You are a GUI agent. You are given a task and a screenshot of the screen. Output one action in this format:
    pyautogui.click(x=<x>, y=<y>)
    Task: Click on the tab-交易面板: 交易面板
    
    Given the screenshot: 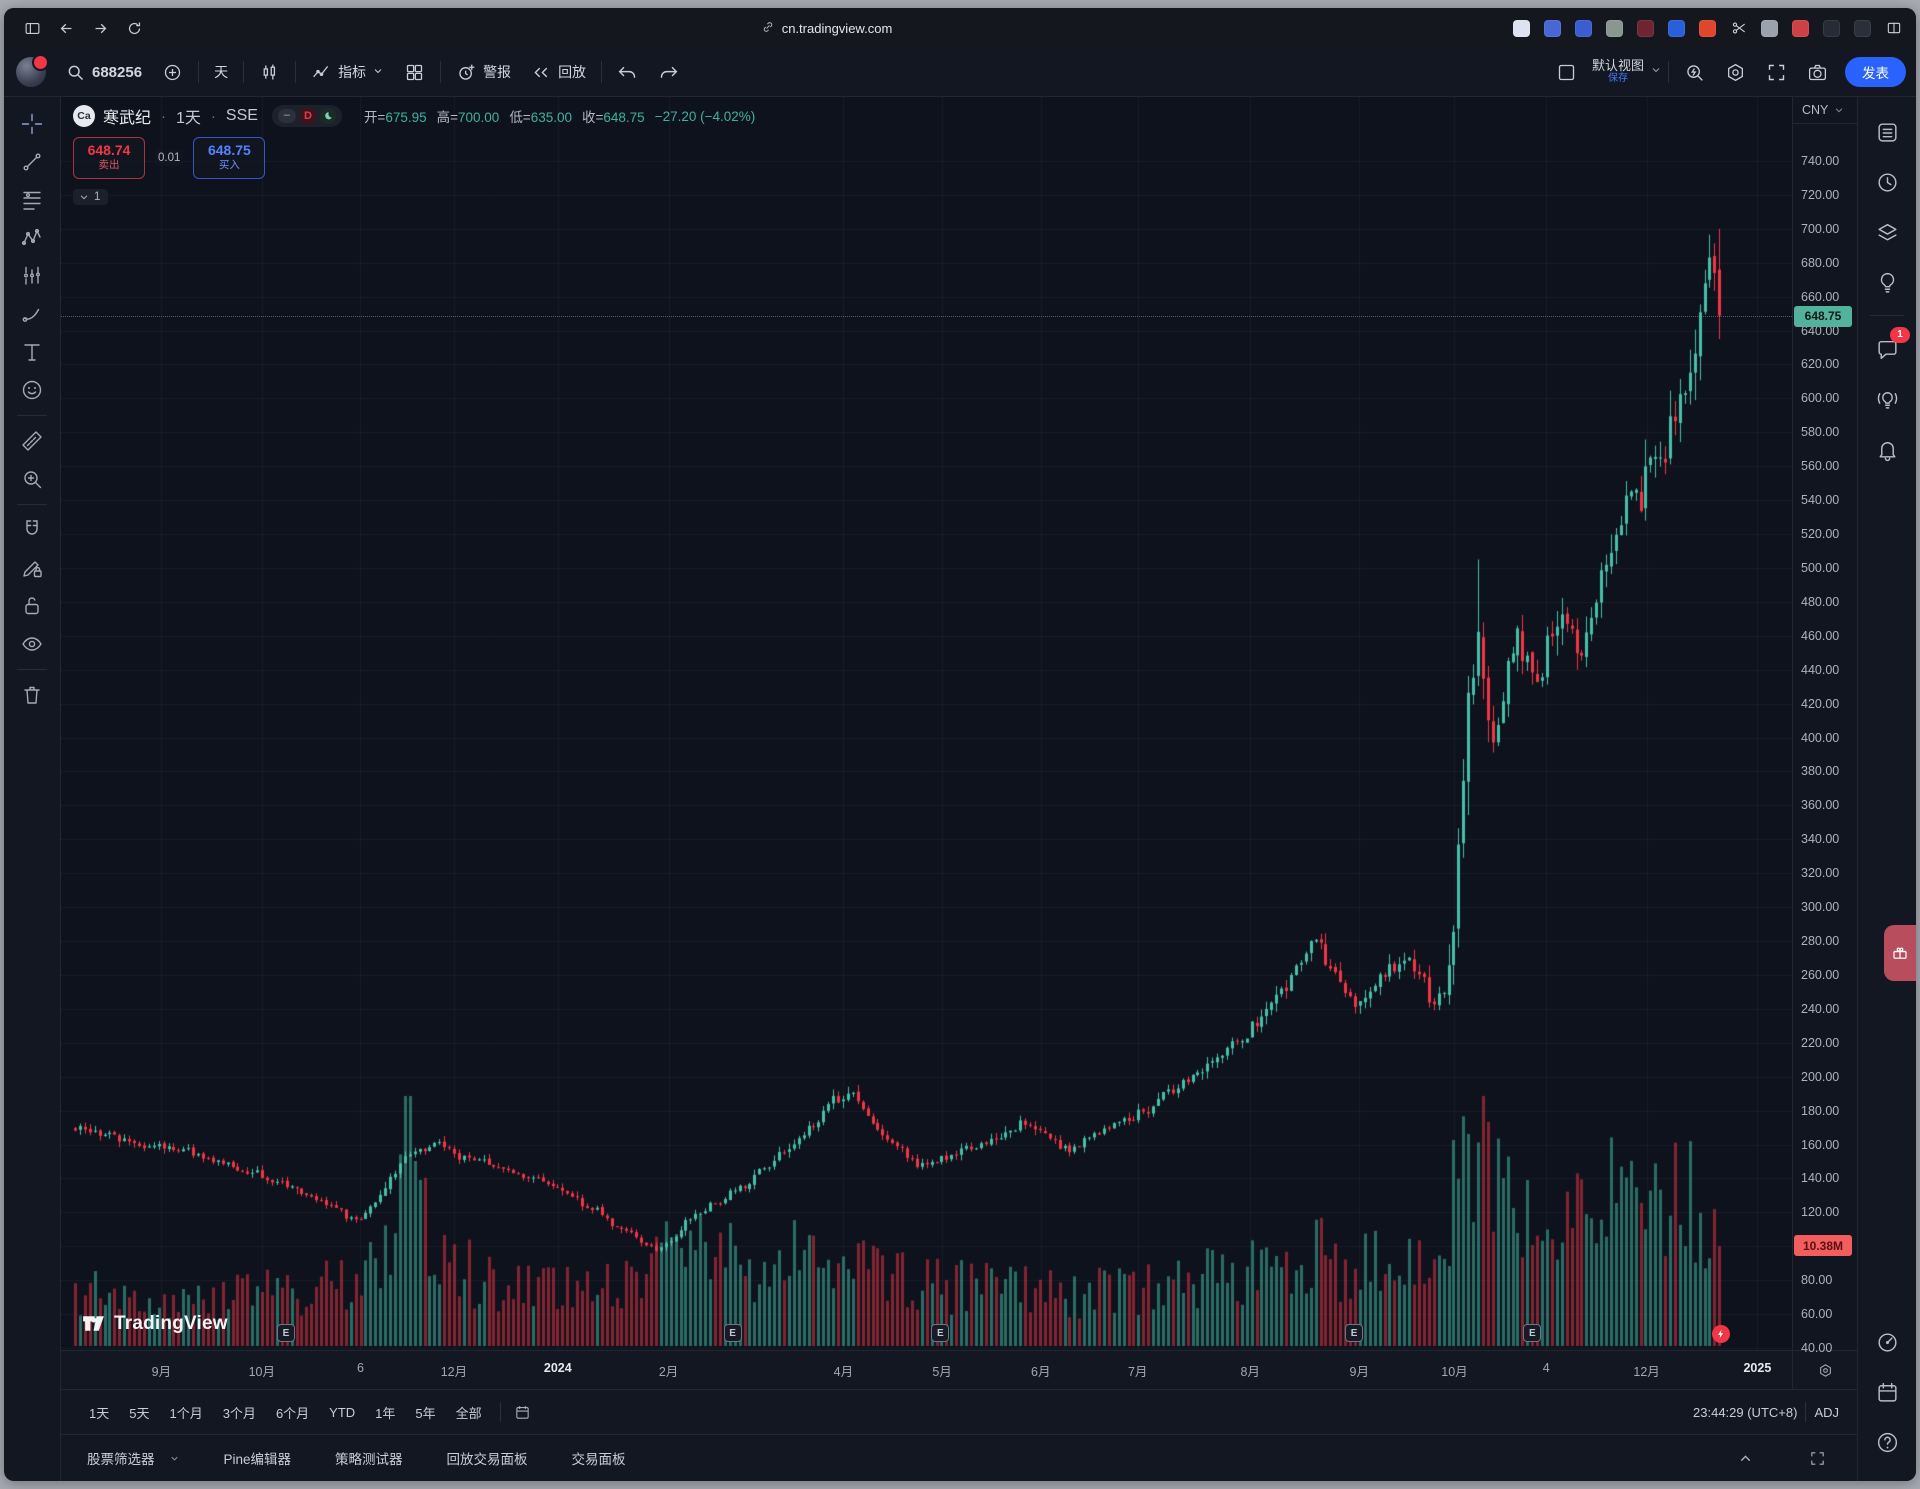 What is the action you would take?
    pyautogui.click(x=598, y=1459)
    